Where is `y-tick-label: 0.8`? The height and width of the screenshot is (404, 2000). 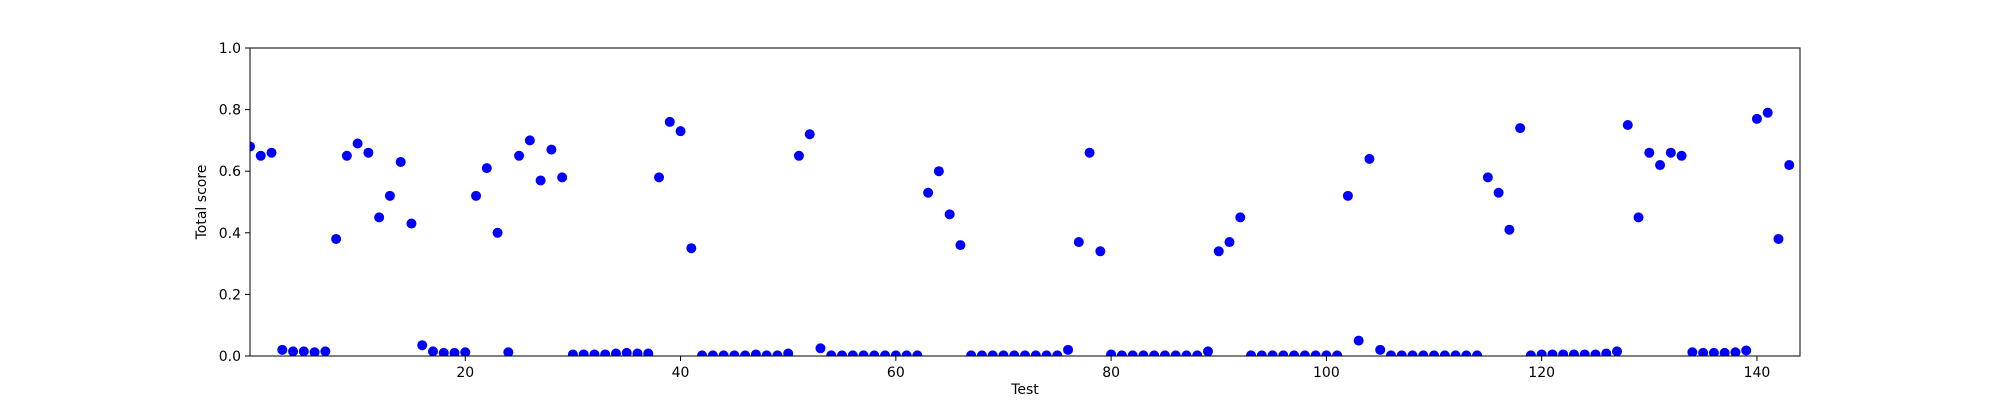 y-tick-label: 0.8 is located at coordinates (230, 111).